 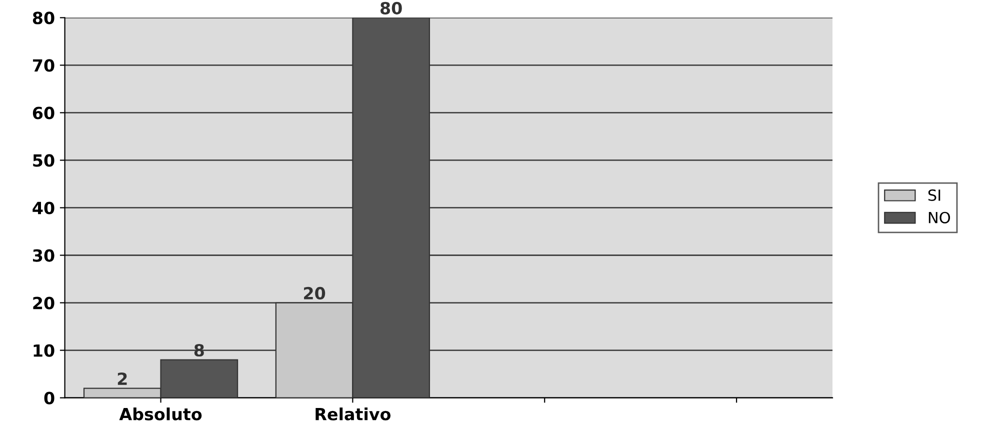 What do you see at coordinates (934, 195) in the screenshot?
I see `legend-label: SI` at bounding box center [934, 195].